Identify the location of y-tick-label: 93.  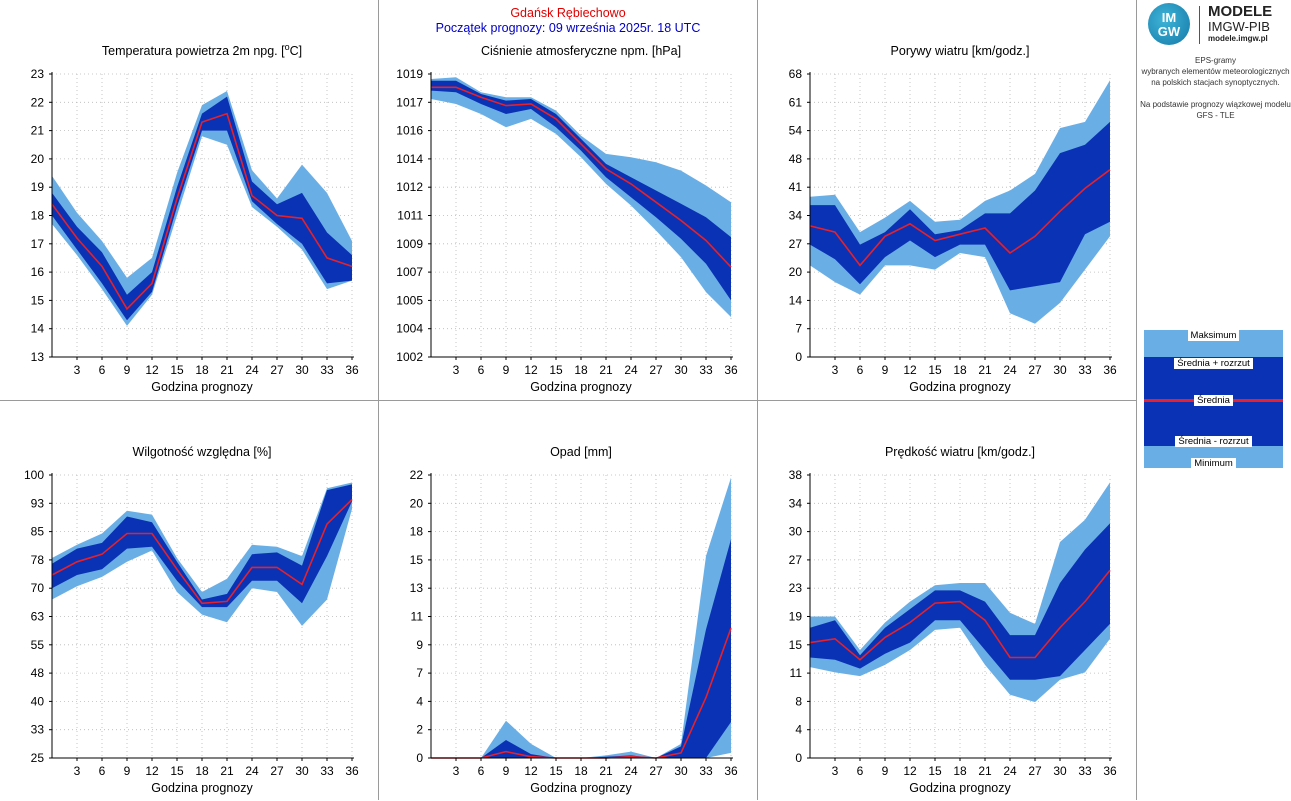
(38, 503).